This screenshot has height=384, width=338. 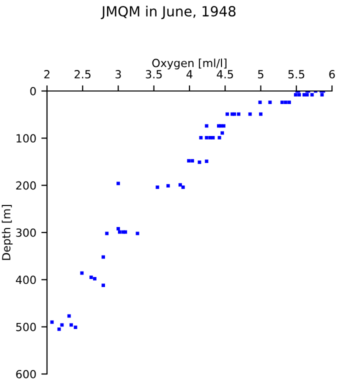 I want to click on x-tick-label: 3.5, so click(x=154, y=74).